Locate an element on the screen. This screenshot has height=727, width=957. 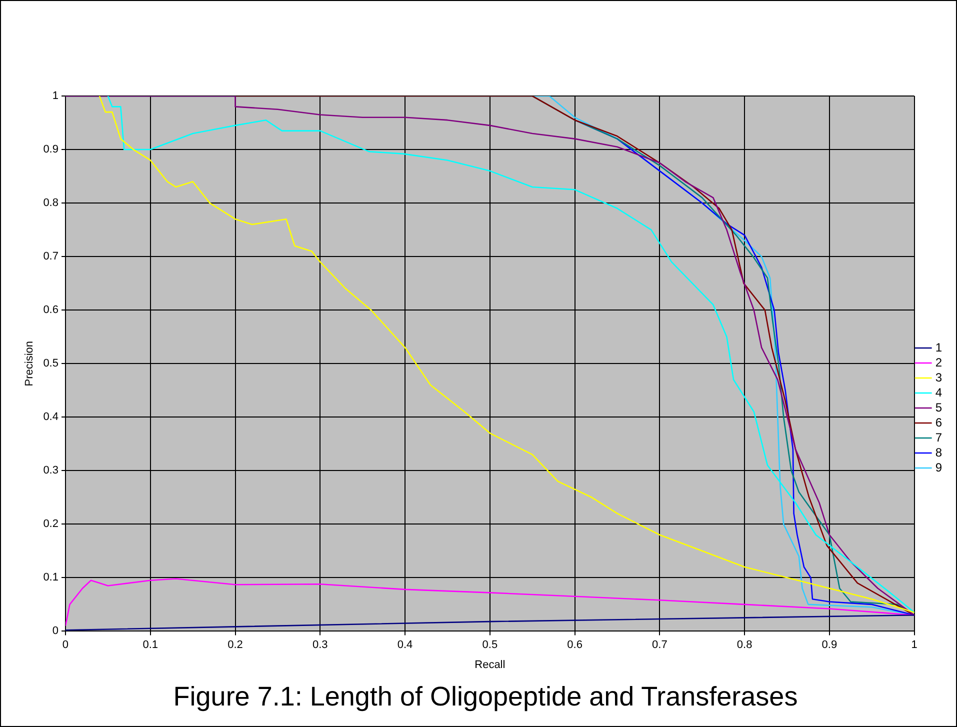
x-tick-label: 0.8 is located at coordinates (744, 644).